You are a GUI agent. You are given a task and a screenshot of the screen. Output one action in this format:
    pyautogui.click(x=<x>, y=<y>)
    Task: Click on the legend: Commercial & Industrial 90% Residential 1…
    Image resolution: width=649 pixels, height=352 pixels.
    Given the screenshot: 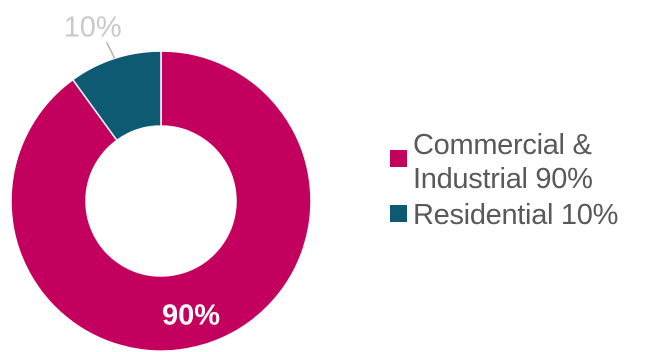 What is the action you would take?
    pyautogui.click(x=517, y=181)
    